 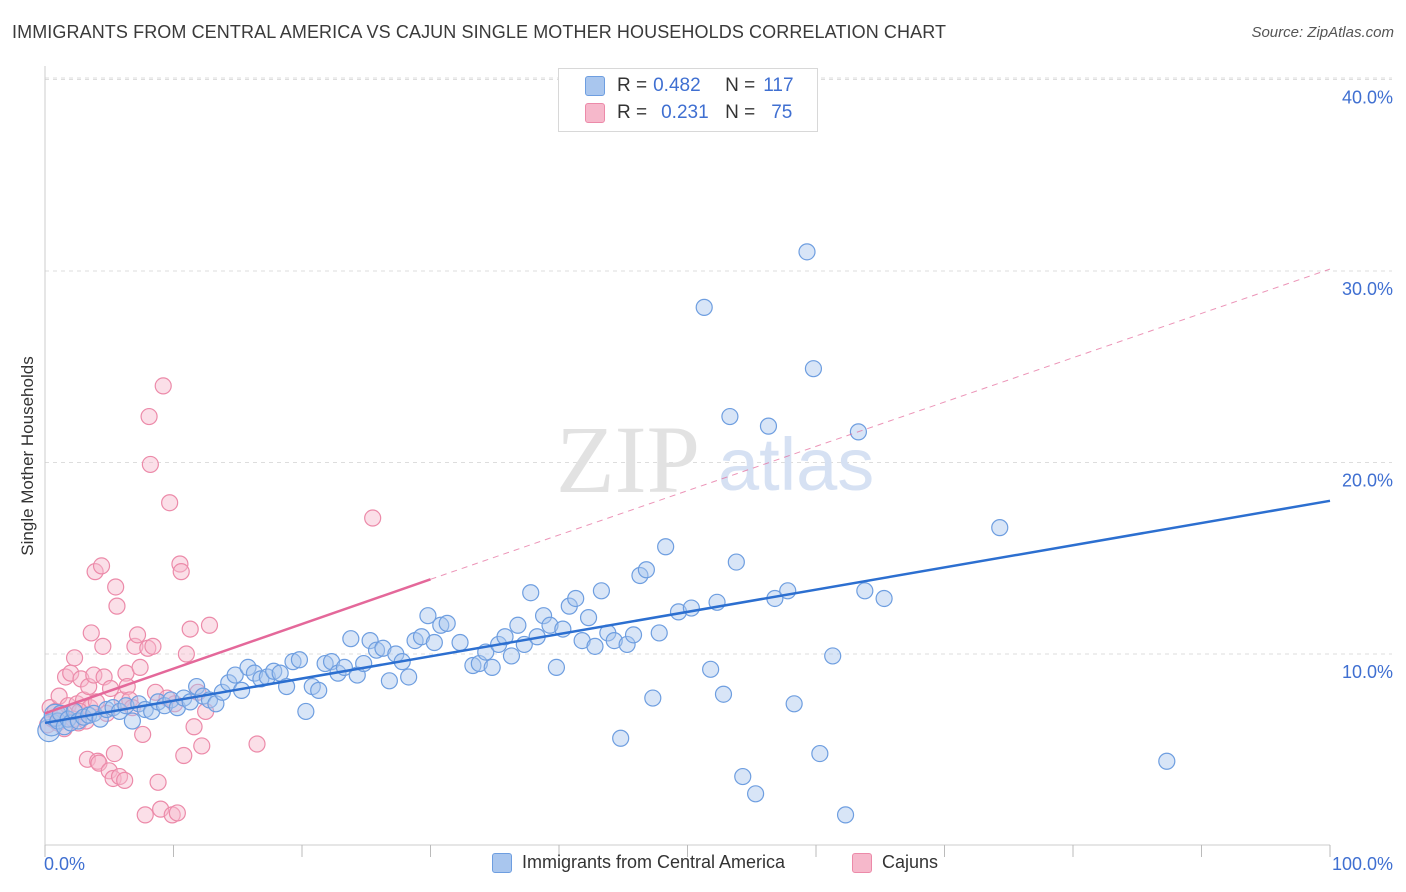 What do you see at coordinates (782, 112) in the screenshot?
I see `legend-n-value: 75` at bounding box center [782, 112].